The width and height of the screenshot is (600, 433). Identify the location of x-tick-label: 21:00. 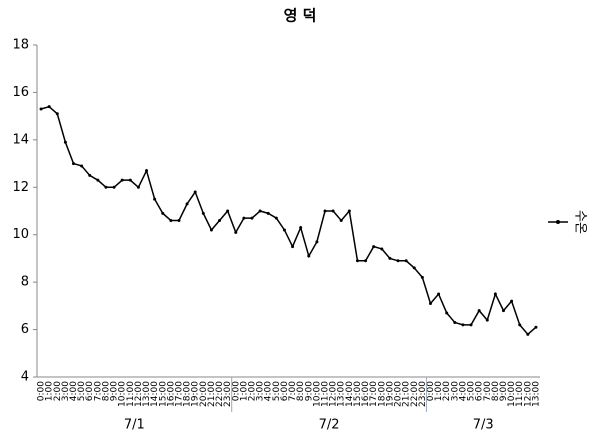
(407, 394).